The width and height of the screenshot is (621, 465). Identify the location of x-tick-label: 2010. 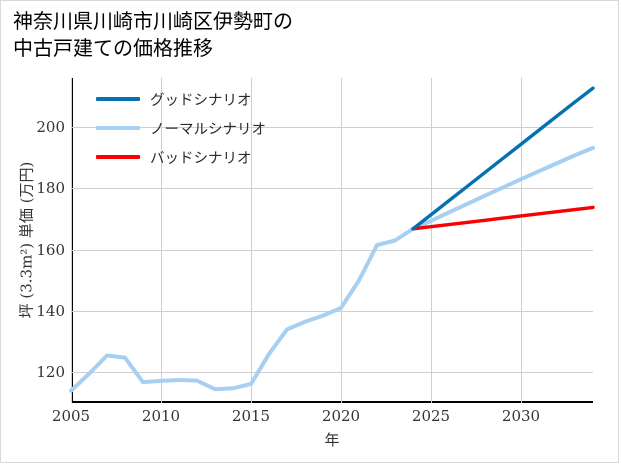
(161, 416).